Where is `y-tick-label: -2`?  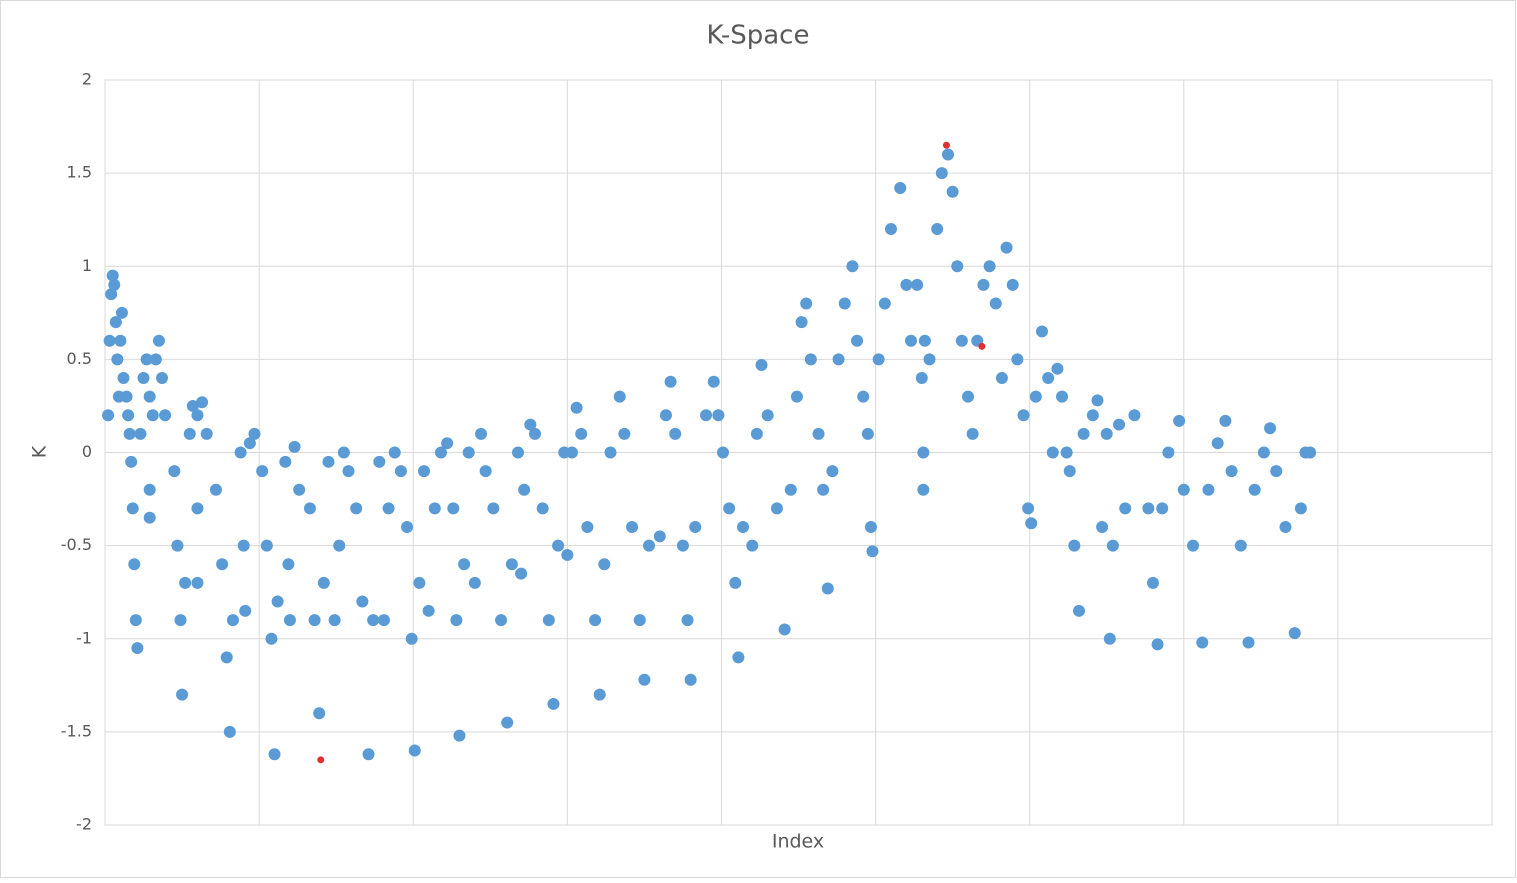 y-tick-label: -2 is located at coordinates (84, 824).